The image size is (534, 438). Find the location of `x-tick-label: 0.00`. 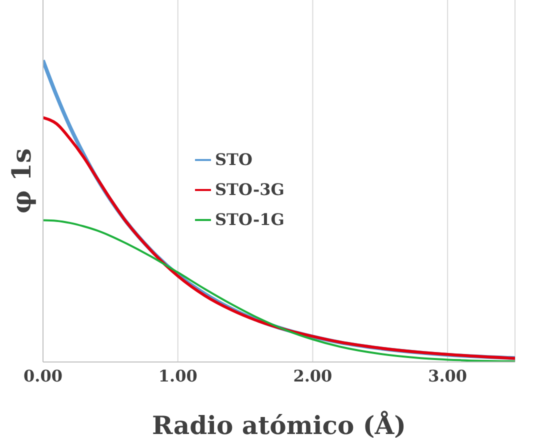

x-tick-label: 0.00 is located at coordinates (43, 376).